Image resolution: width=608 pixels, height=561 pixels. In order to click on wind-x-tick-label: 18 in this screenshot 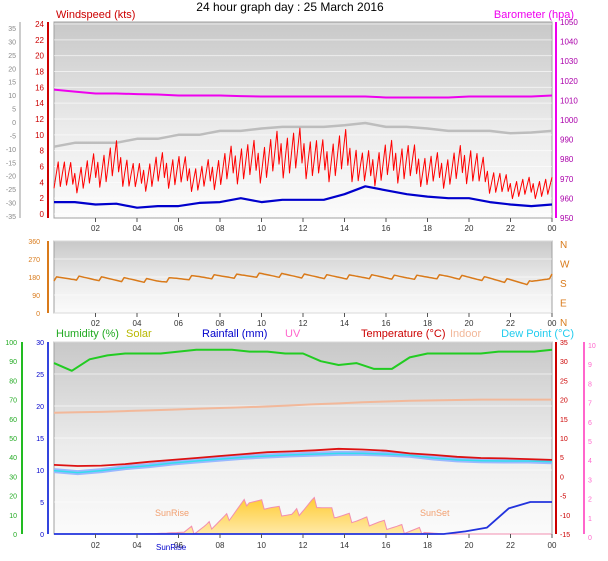, I will do `click(427, 228)`.